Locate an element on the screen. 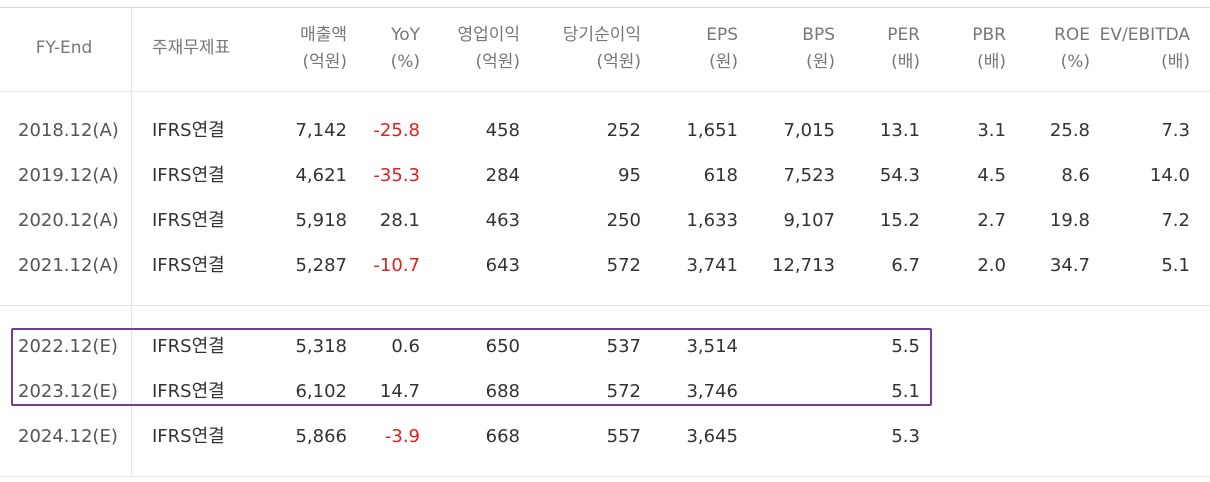 The height and width of the screenshot is (482, 1210). cell-per: 5.5 is located at coordinates (905, 346).